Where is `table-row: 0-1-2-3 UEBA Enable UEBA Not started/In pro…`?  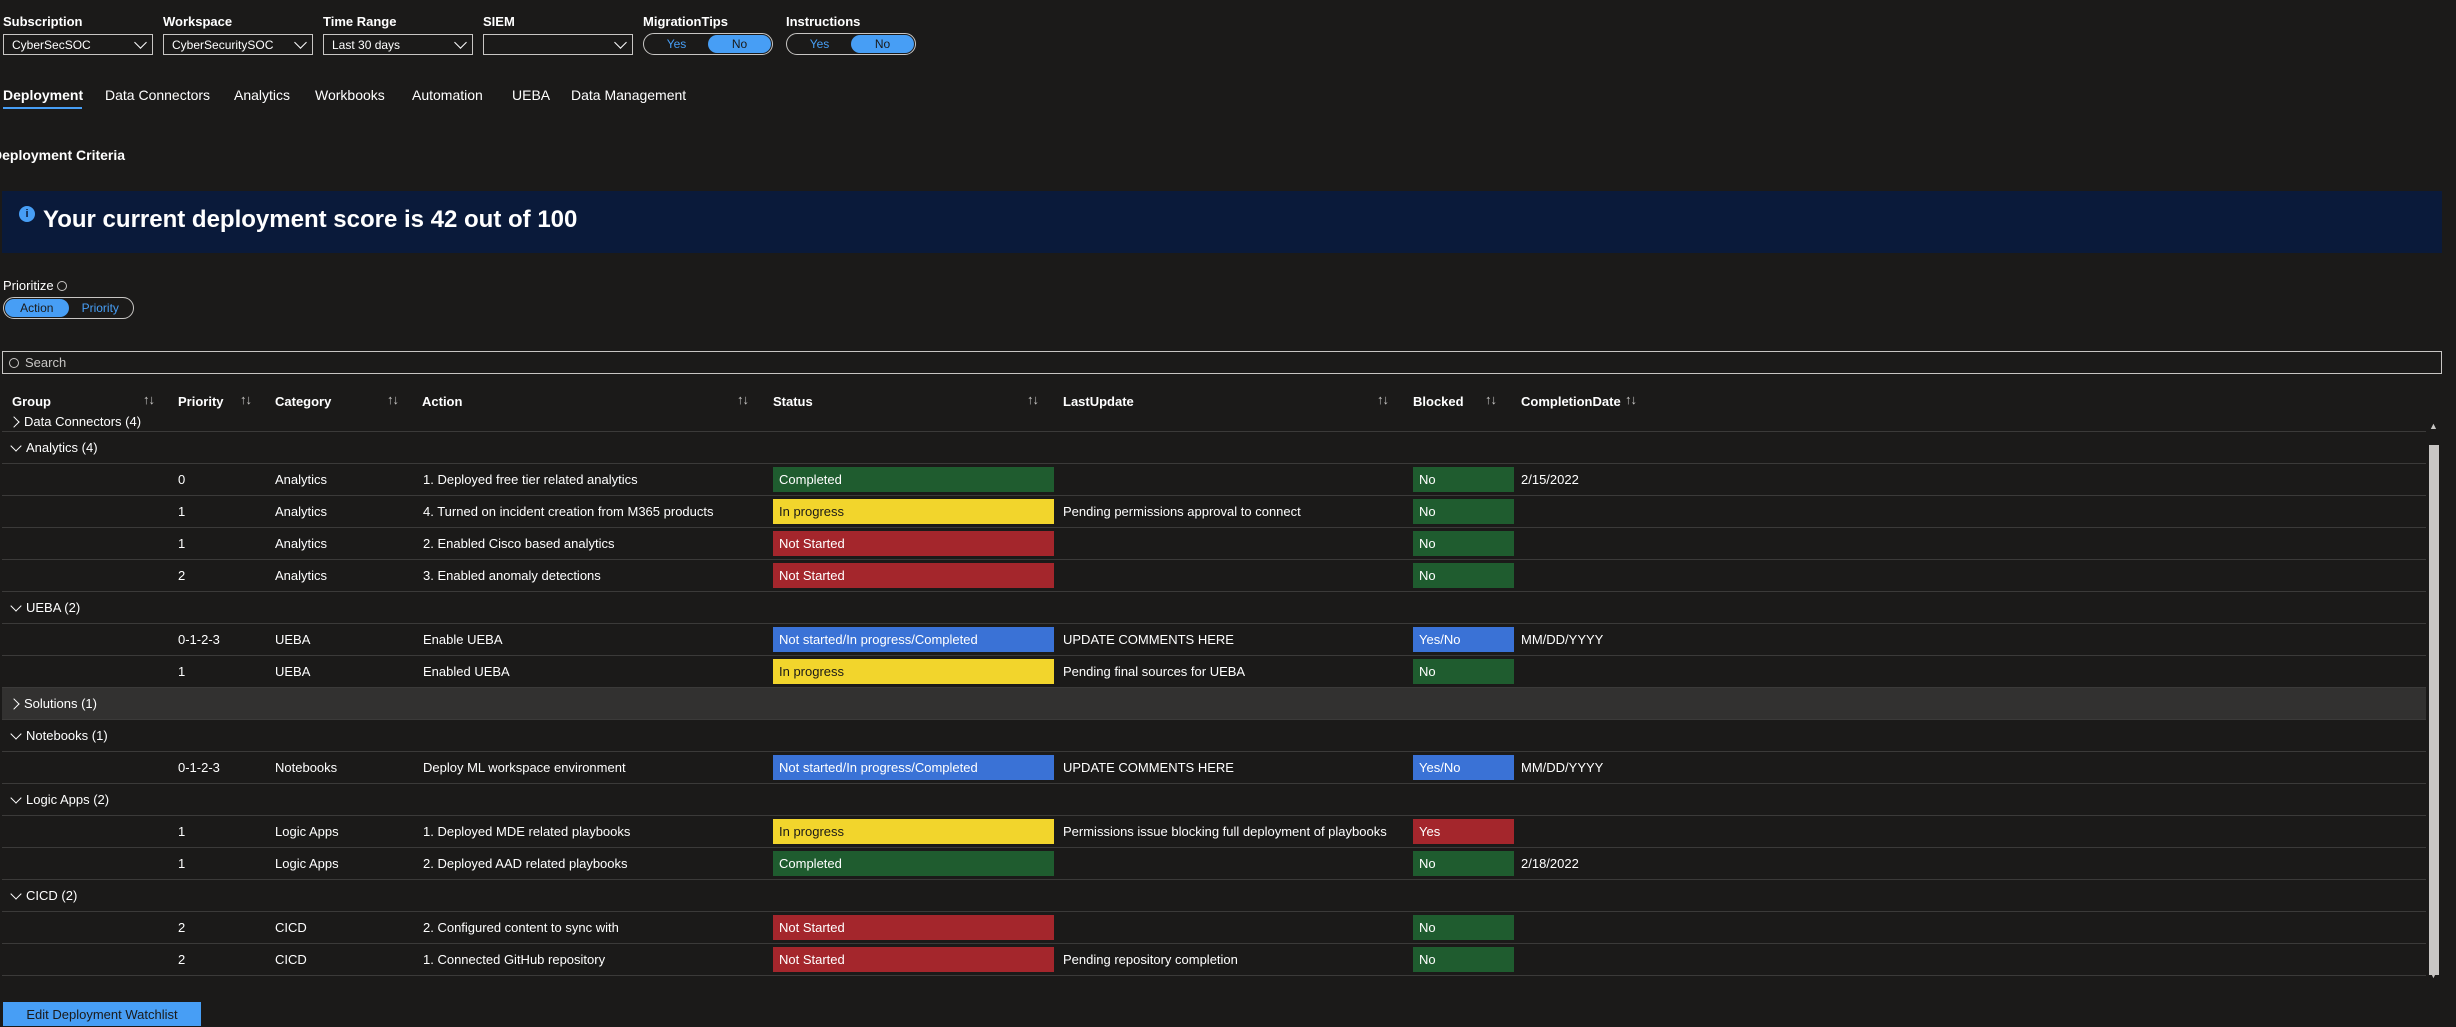 table-row: 0-1-2-3 UEBA Enable UEBA Not started/In pro… is located at coordinates (1214, 640).